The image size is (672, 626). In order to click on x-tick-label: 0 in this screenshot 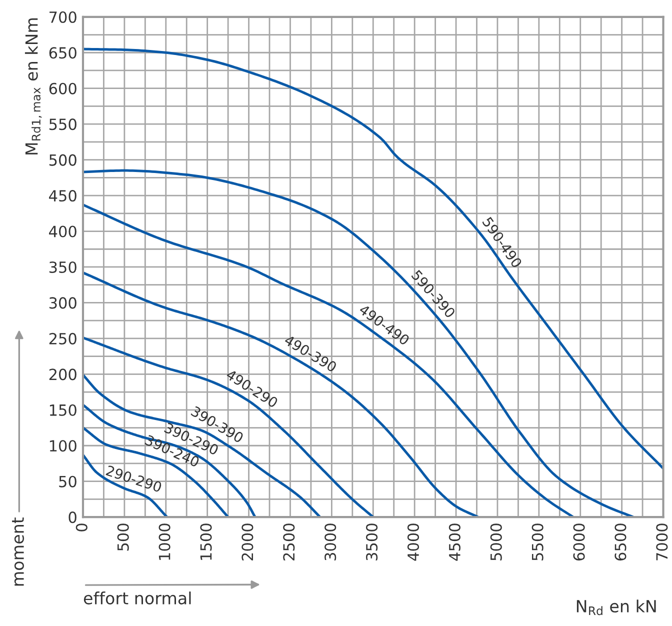, I will do `click(82, 528)`.